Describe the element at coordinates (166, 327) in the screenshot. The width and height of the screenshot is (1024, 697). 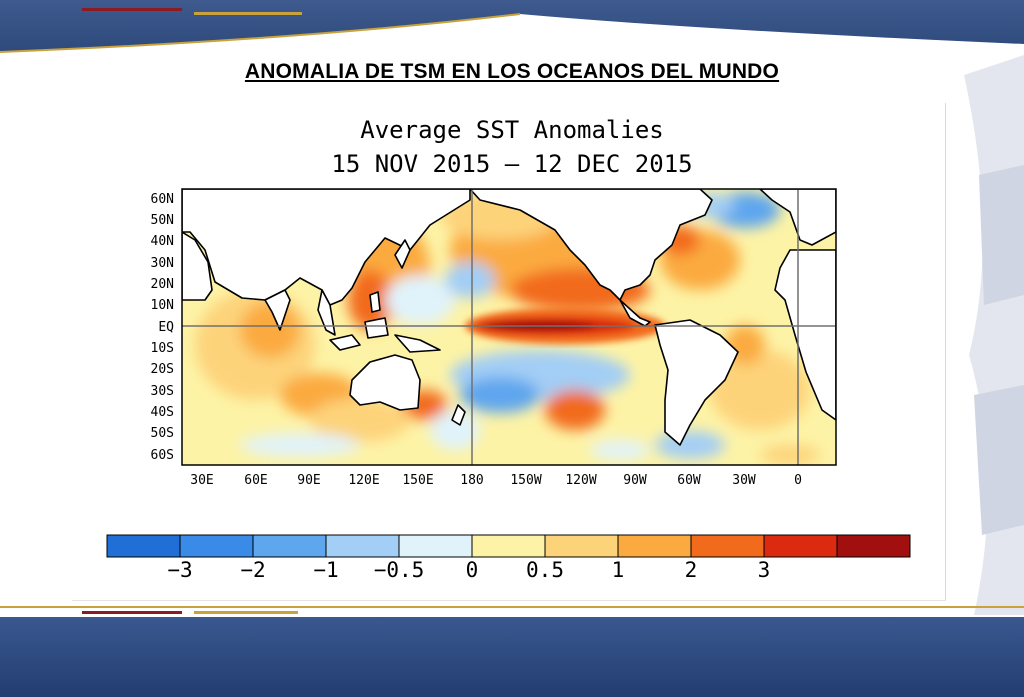
I see `lat-label: EQ` at that location.